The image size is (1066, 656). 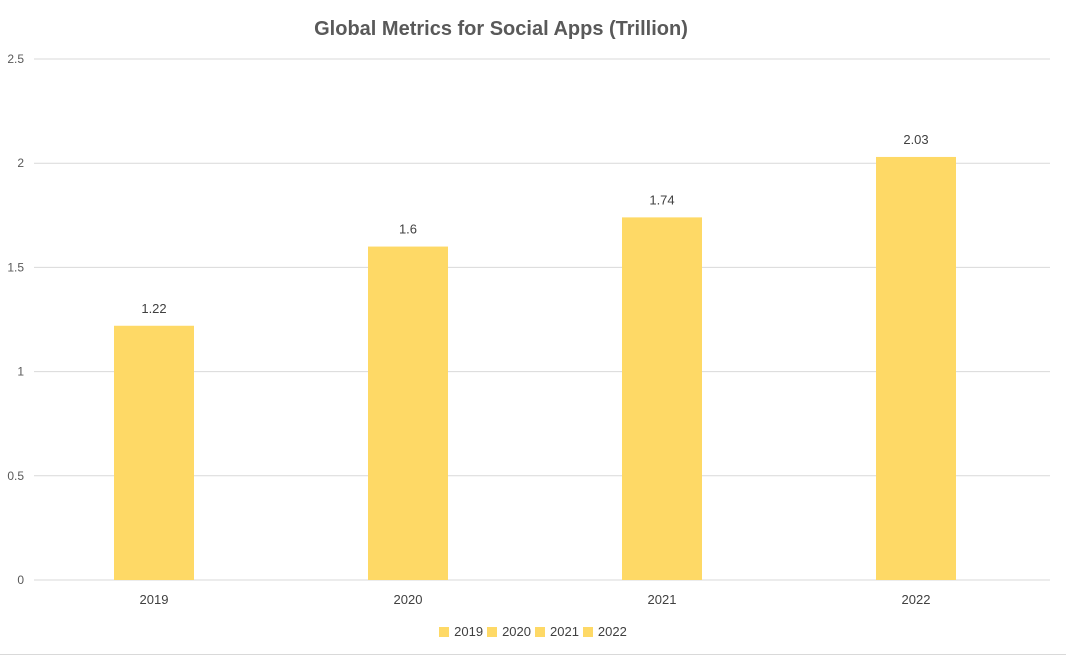 I want to click on legend-item-2019: 2019, so click(x=461, y=631).